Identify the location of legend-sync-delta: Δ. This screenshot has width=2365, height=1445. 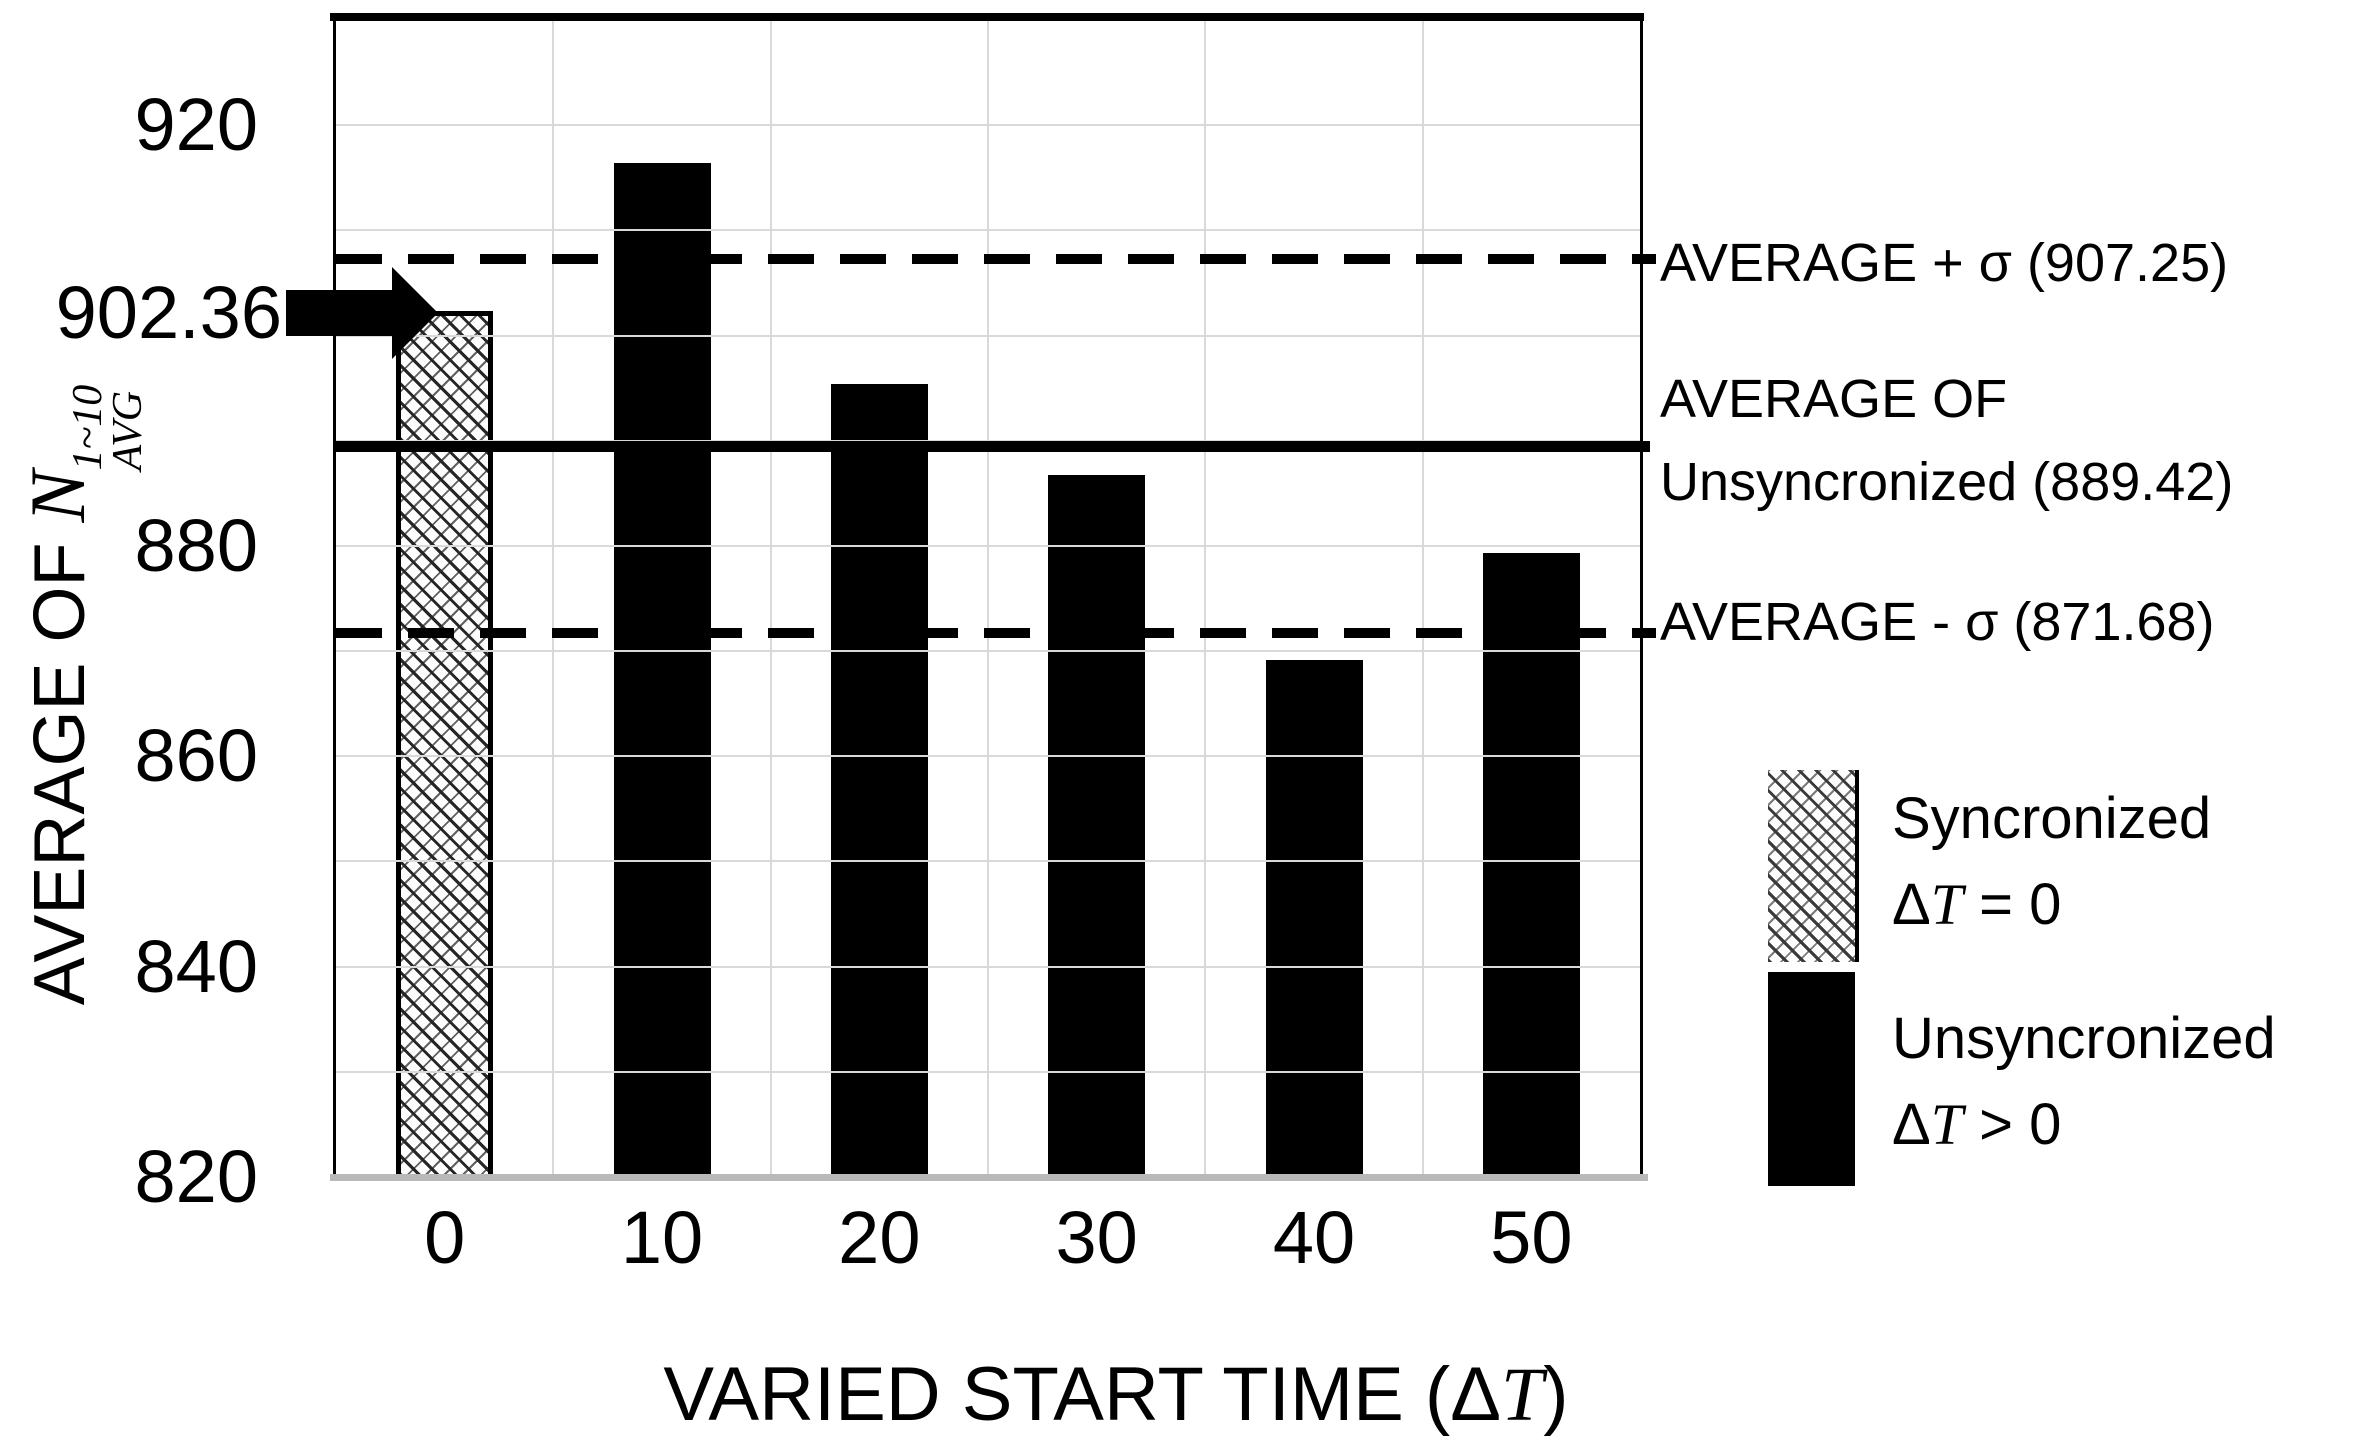
(1911, 904).